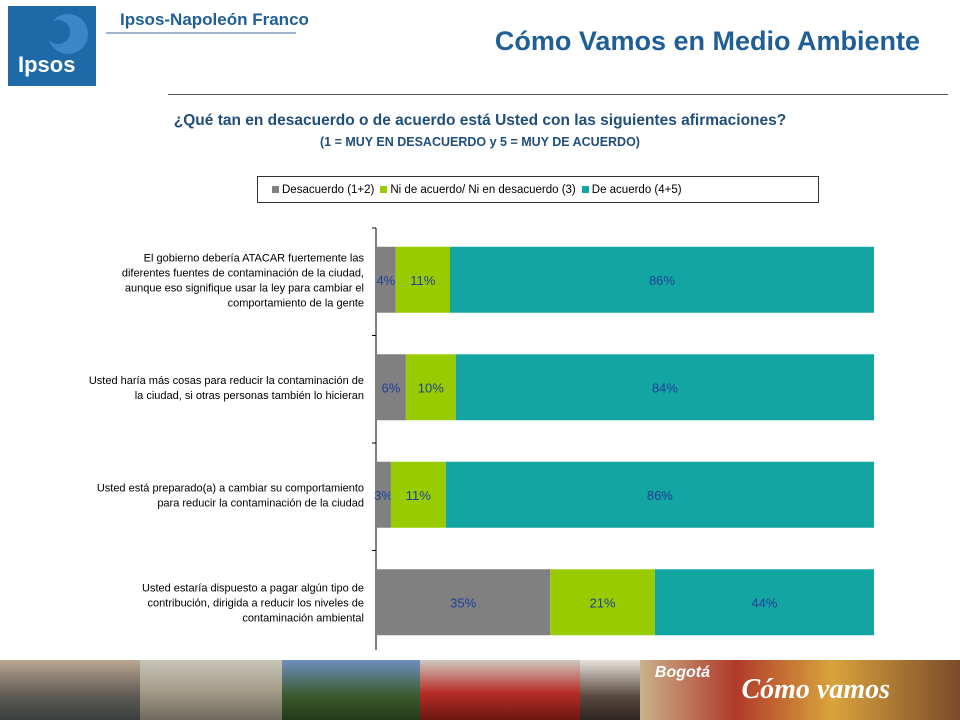  I want to click on photo-transmilenio, so click(500, 690).